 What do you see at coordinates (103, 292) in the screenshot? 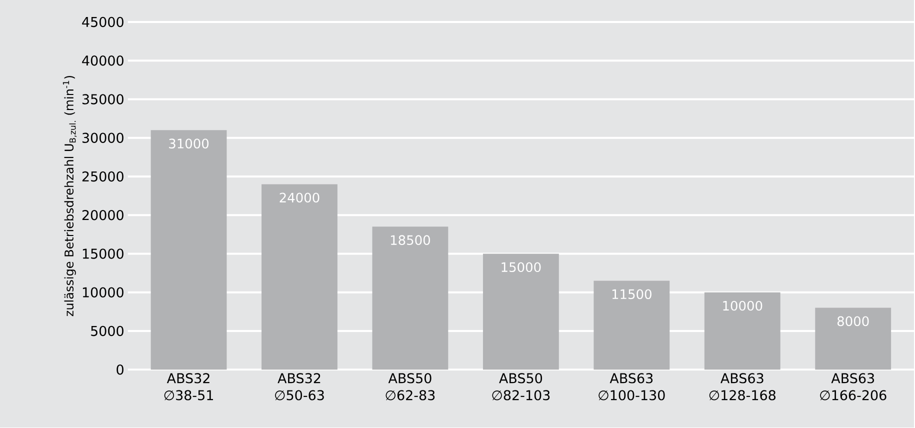
I see `y-tick-label: 10000` at bounding box center [103, 292].